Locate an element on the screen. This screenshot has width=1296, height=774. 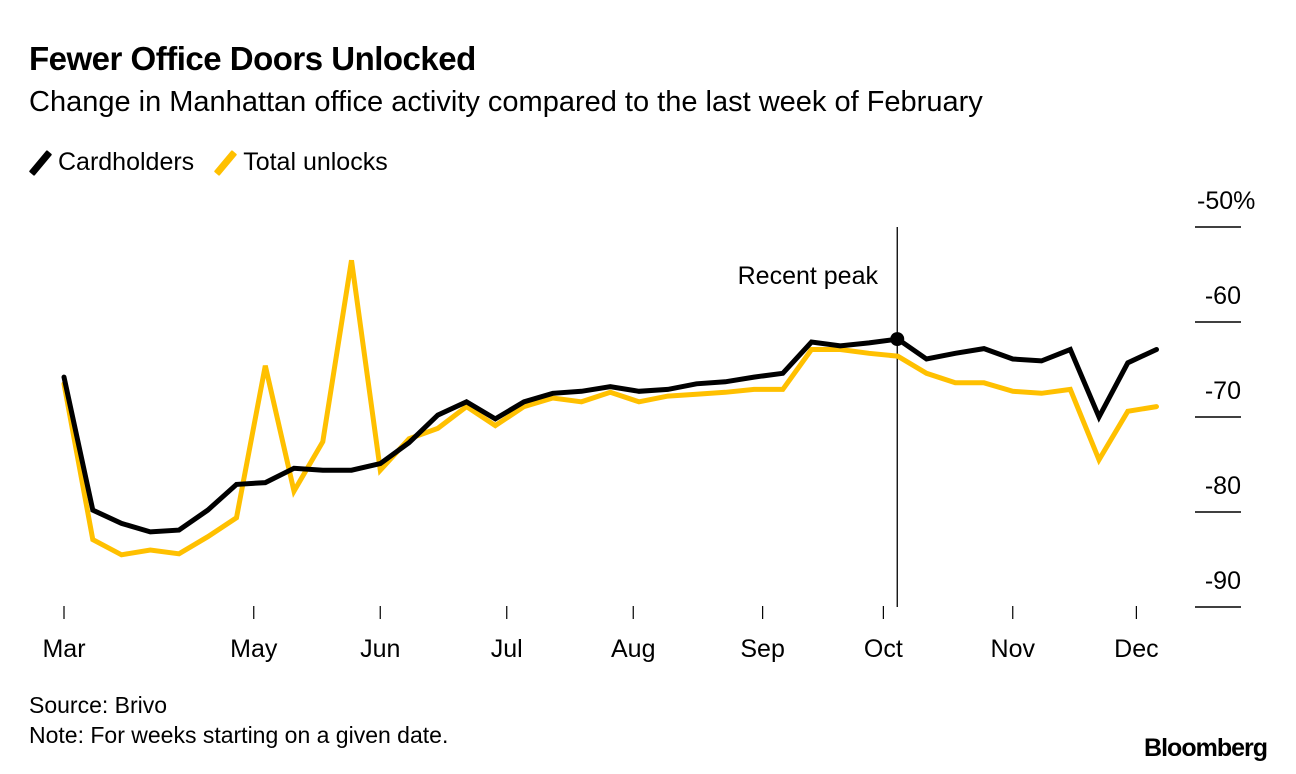
x-tick-label: Mar is located at coordinates (63, 649).